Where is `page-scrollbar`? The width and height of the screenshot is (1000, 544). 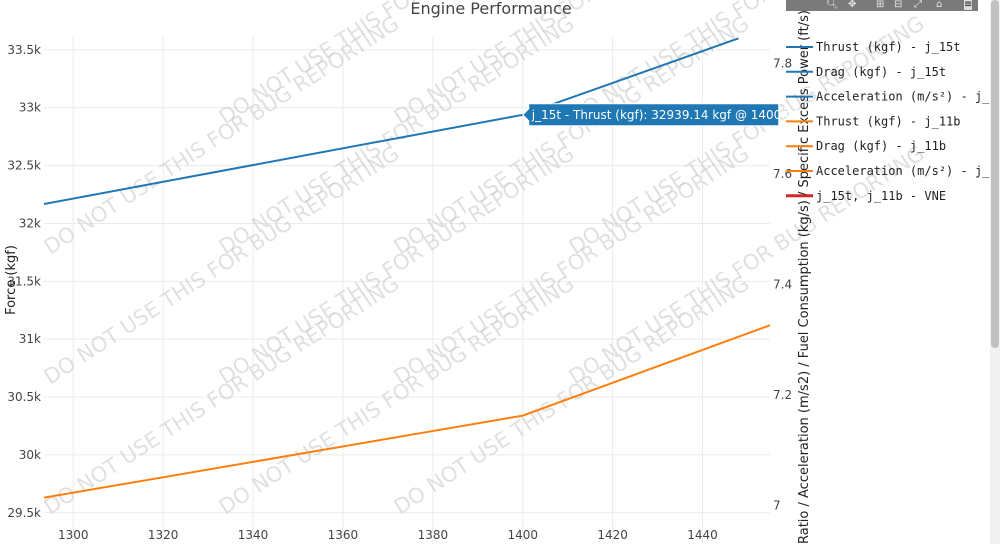
page-scrollbar is located at coordinates (995, 272).